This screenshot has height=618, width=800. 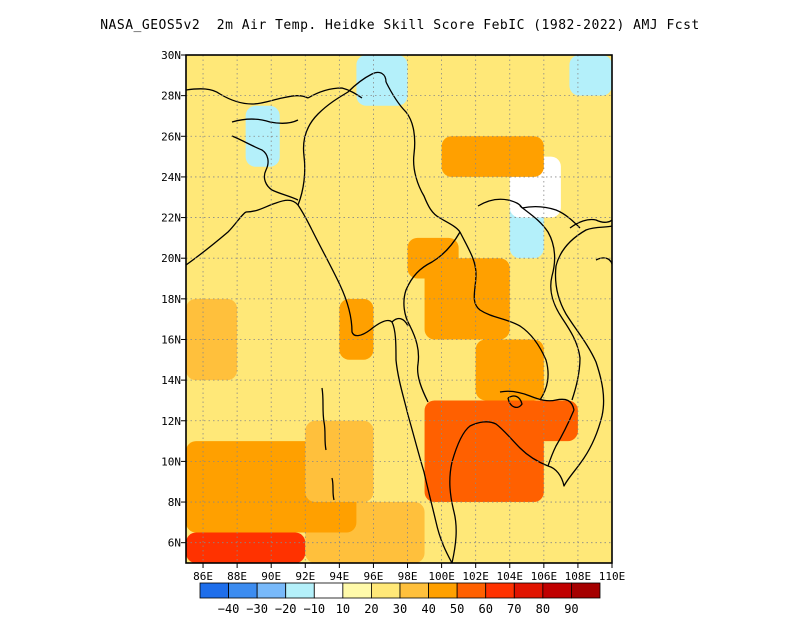 What do you see at coordinates (171, 339) in the screenshot?
I see `y-tick-label-5: 16N` at bounding box center [171, 339].